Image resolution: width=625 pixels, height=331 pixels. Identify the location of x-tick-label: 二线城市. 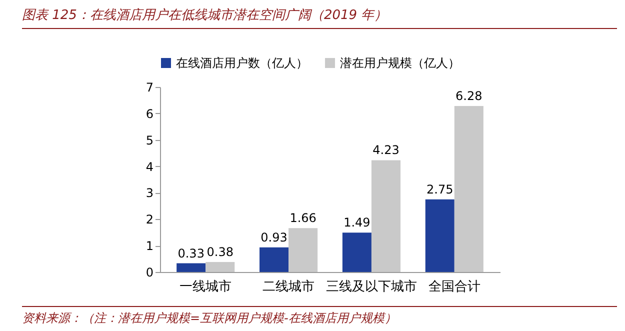
(288, 287).